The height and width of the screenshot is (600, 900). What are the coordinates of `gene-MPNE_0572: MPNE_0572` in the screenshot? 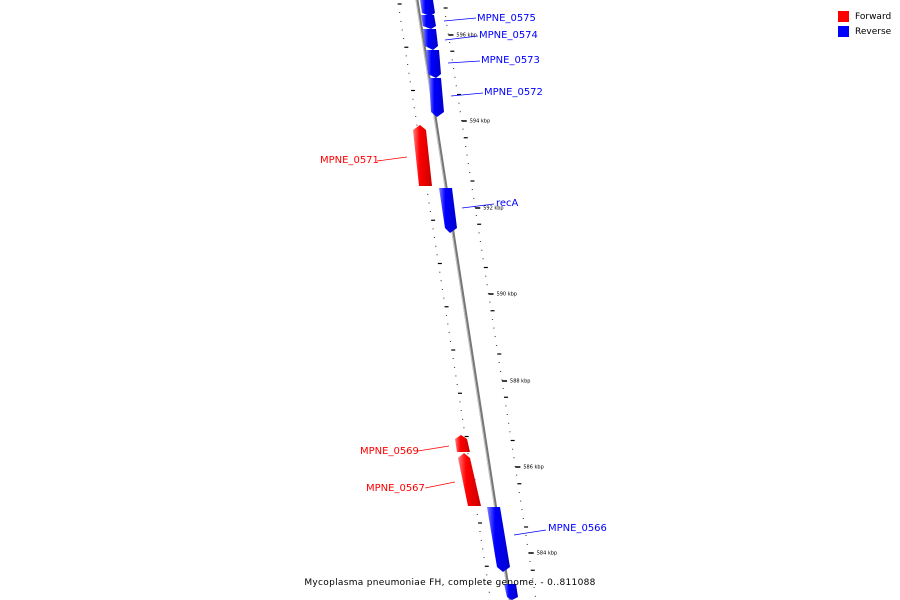 It's located at (486, 97).